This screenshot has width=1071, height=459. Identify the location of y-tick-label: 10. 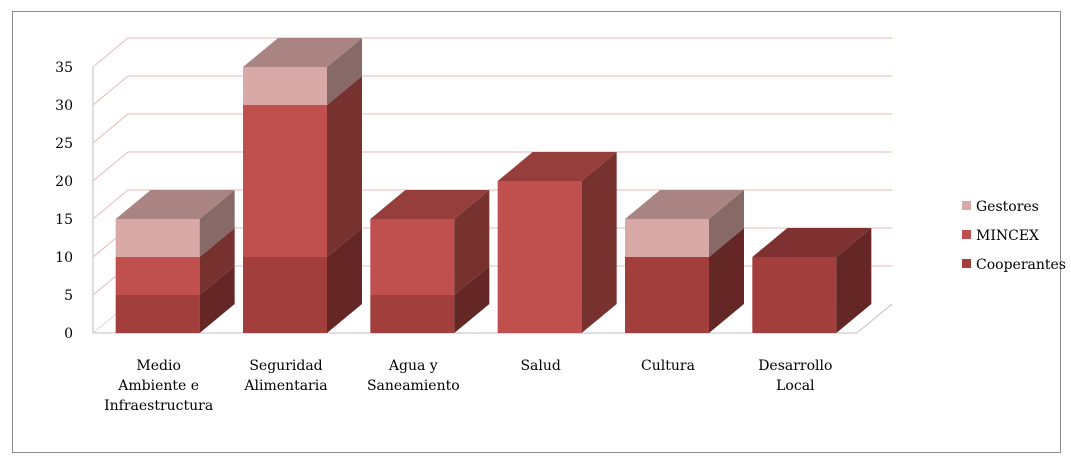
(64, 258).